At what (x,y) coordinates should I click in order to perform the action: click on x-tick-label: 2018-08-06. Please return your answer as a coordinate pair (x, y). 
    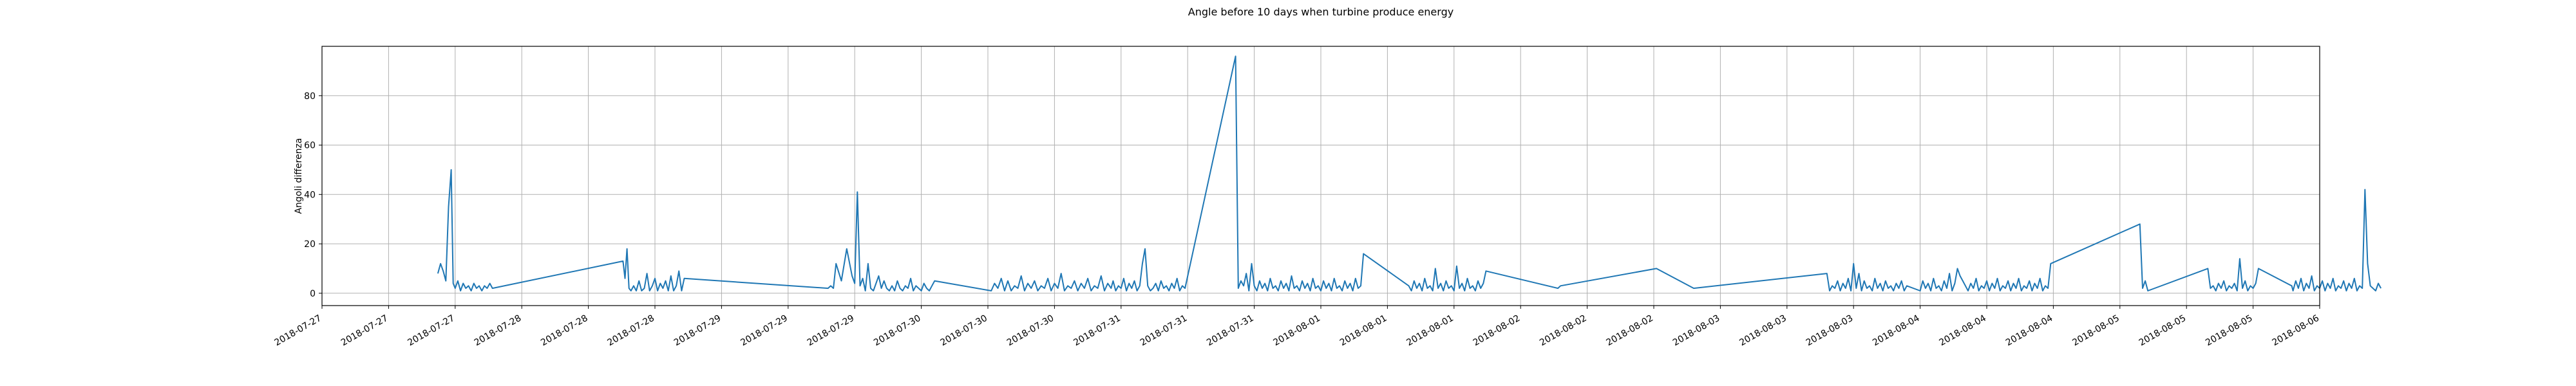
    Looking at the image, I should click on (2297, 331).